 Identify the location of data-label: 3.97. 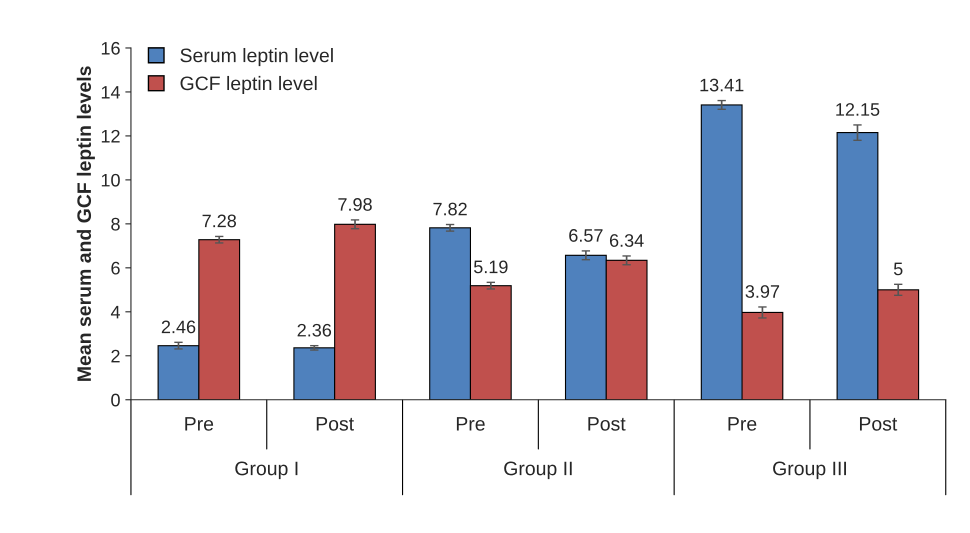
(763, 291).